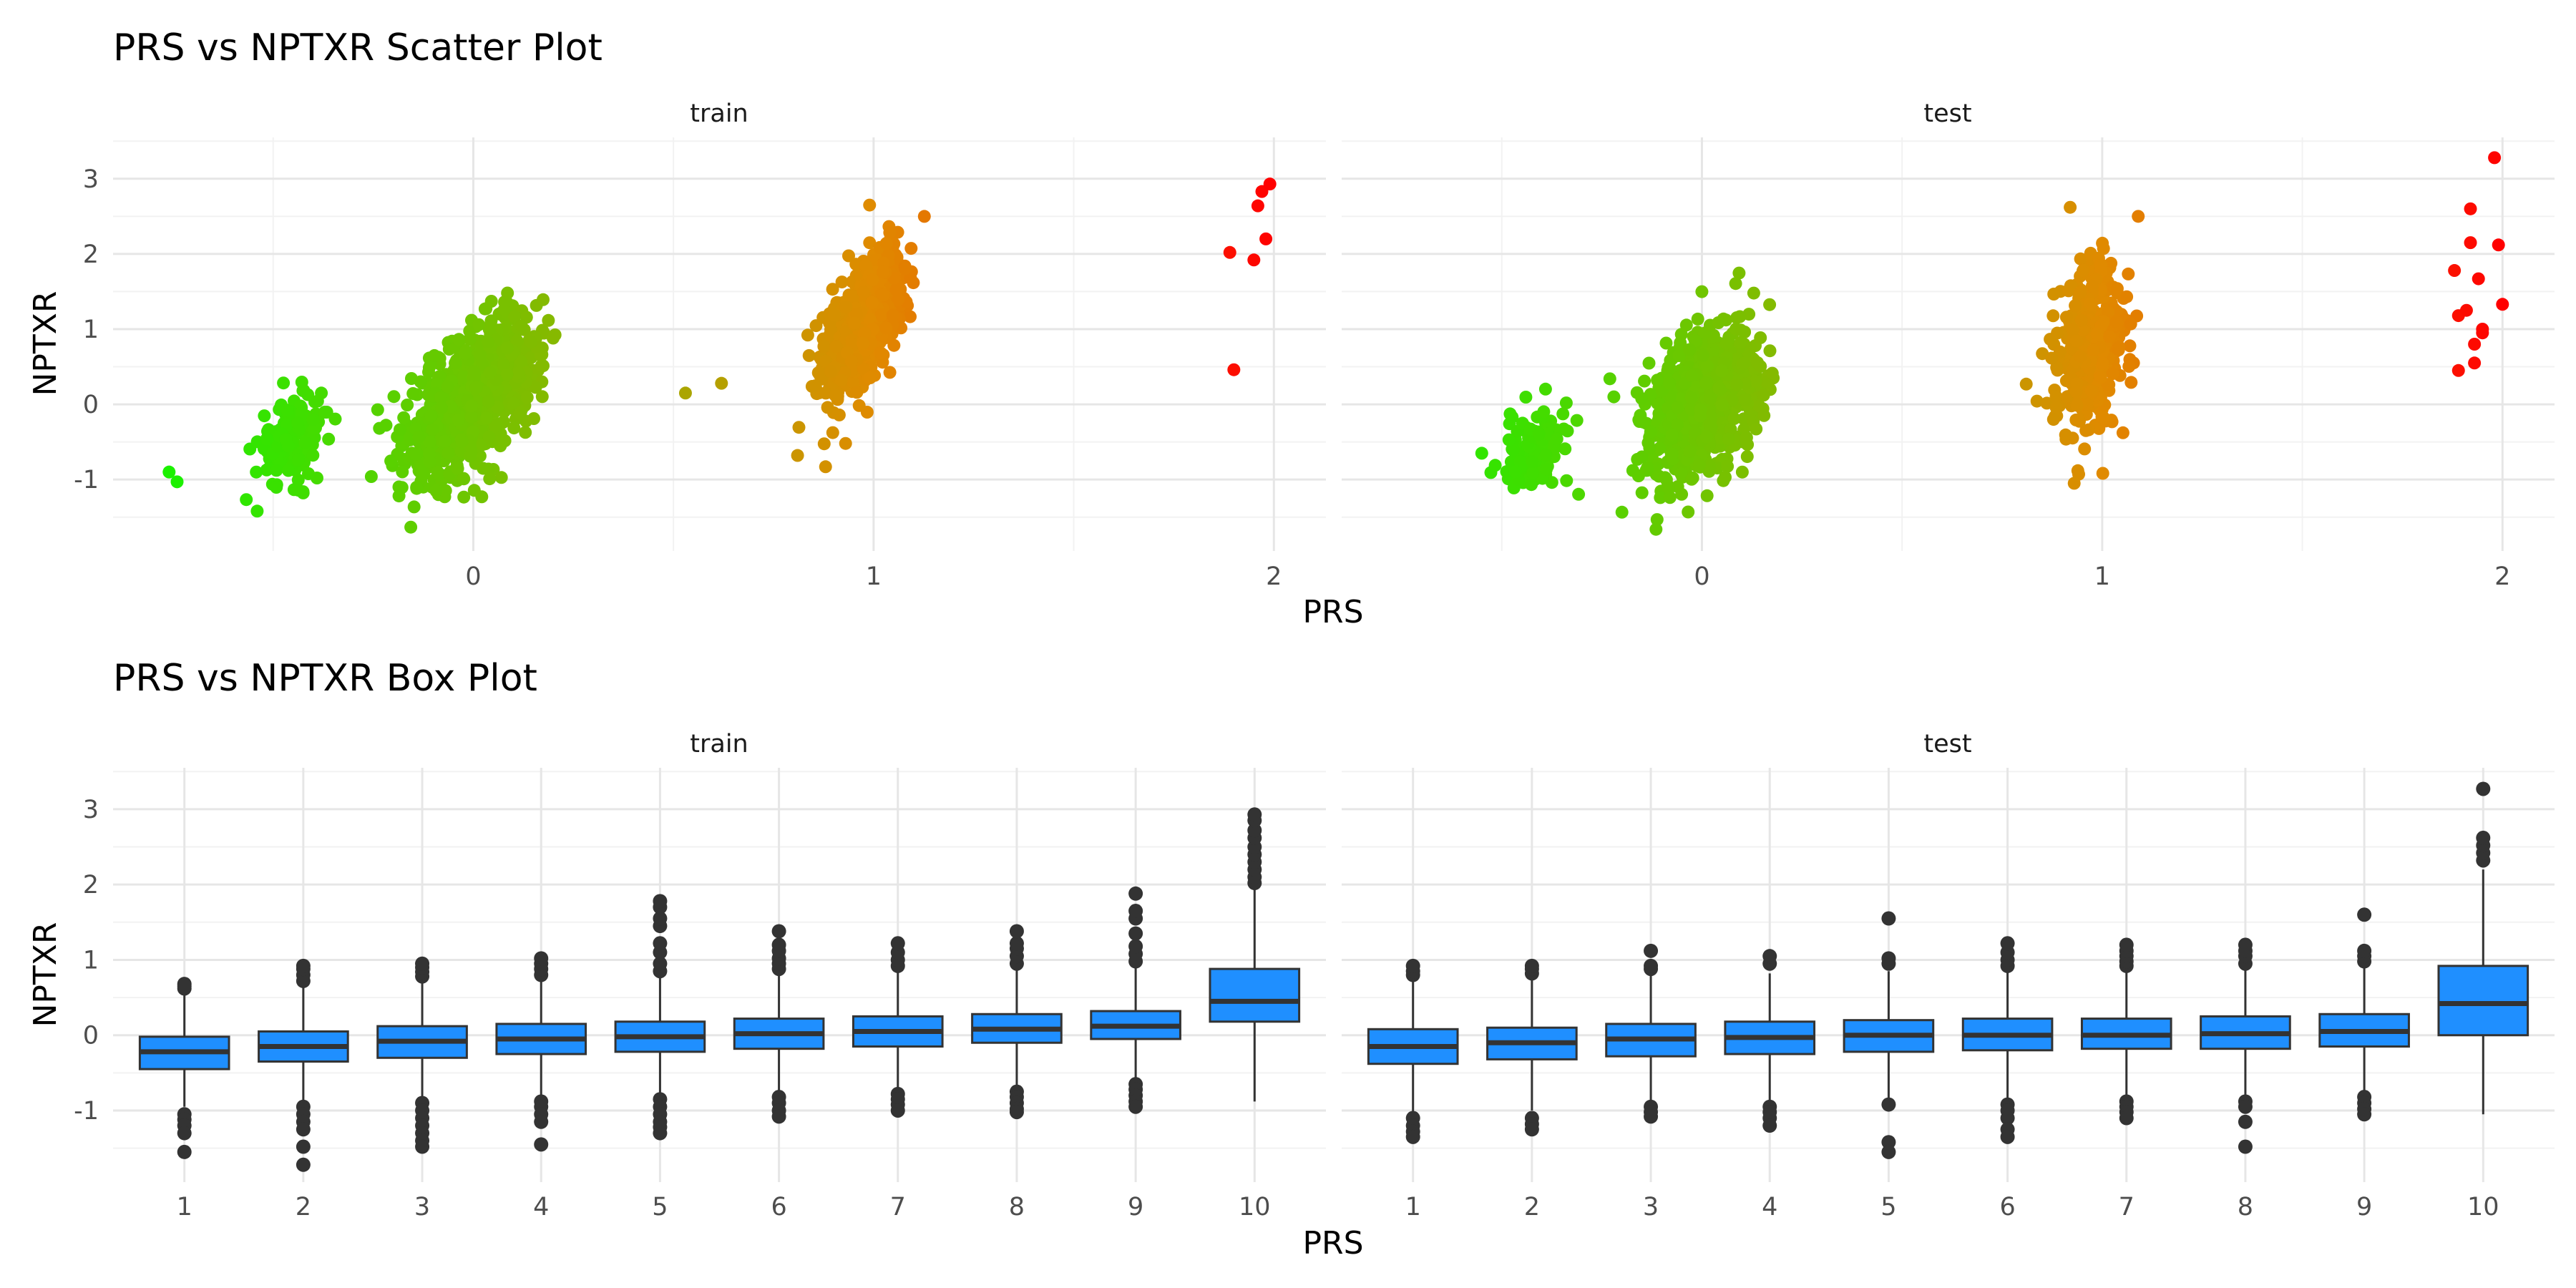  Describe the element at coordinates (541, 1207) in the screenshot. I see `x-tick-label: 4` at that location.